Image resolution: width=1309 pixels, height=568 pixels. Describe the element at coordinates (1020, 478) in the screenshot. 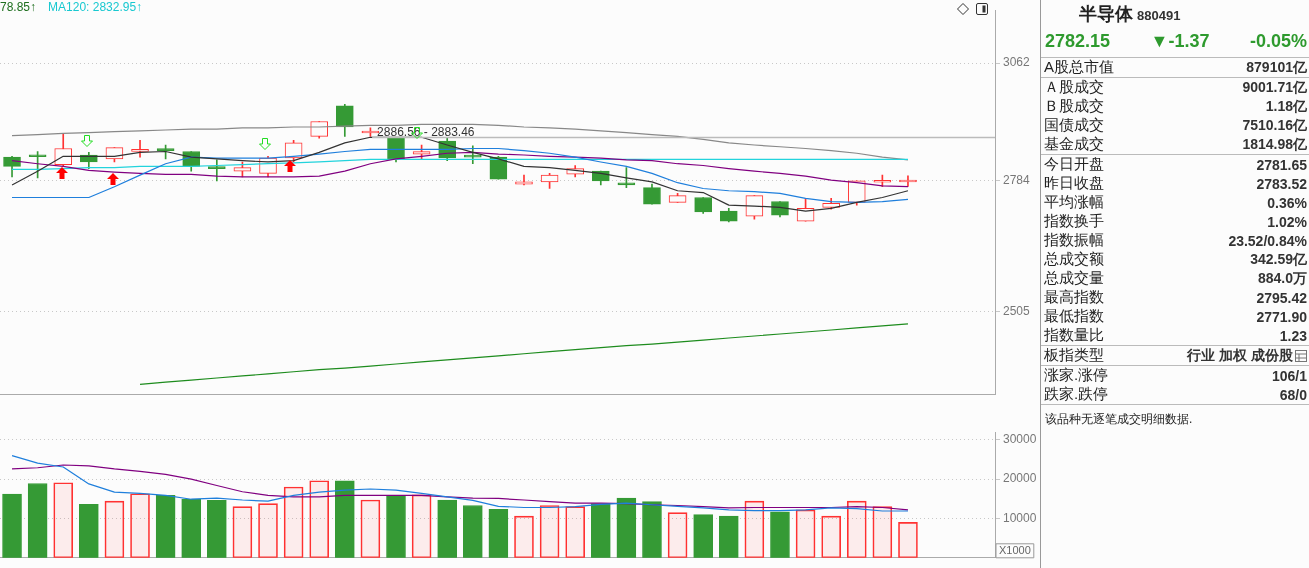

I see `y-tick-label: 20000` at that location.